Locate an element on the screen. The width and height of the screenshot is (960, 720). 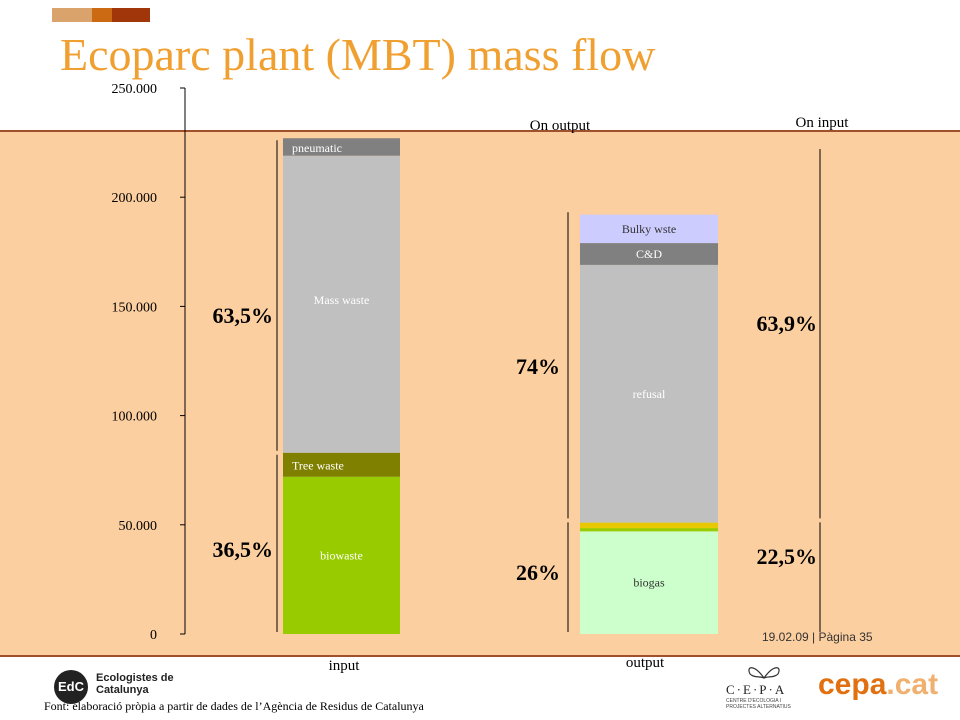
header-on-output: On output is located at coordinates (560, 126).